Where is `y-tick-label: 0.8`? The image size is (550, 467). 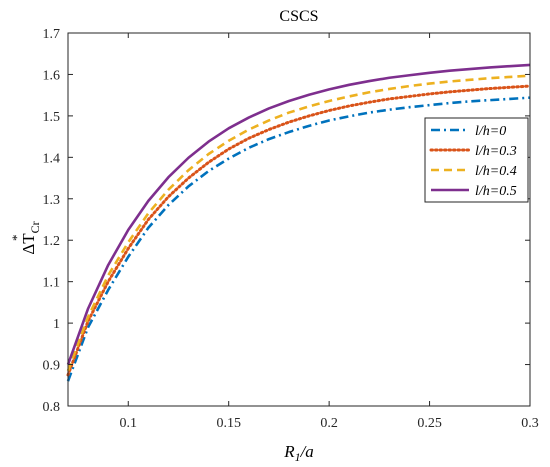 y-tick-label: 0.8 is located at coordinates (52, 407).